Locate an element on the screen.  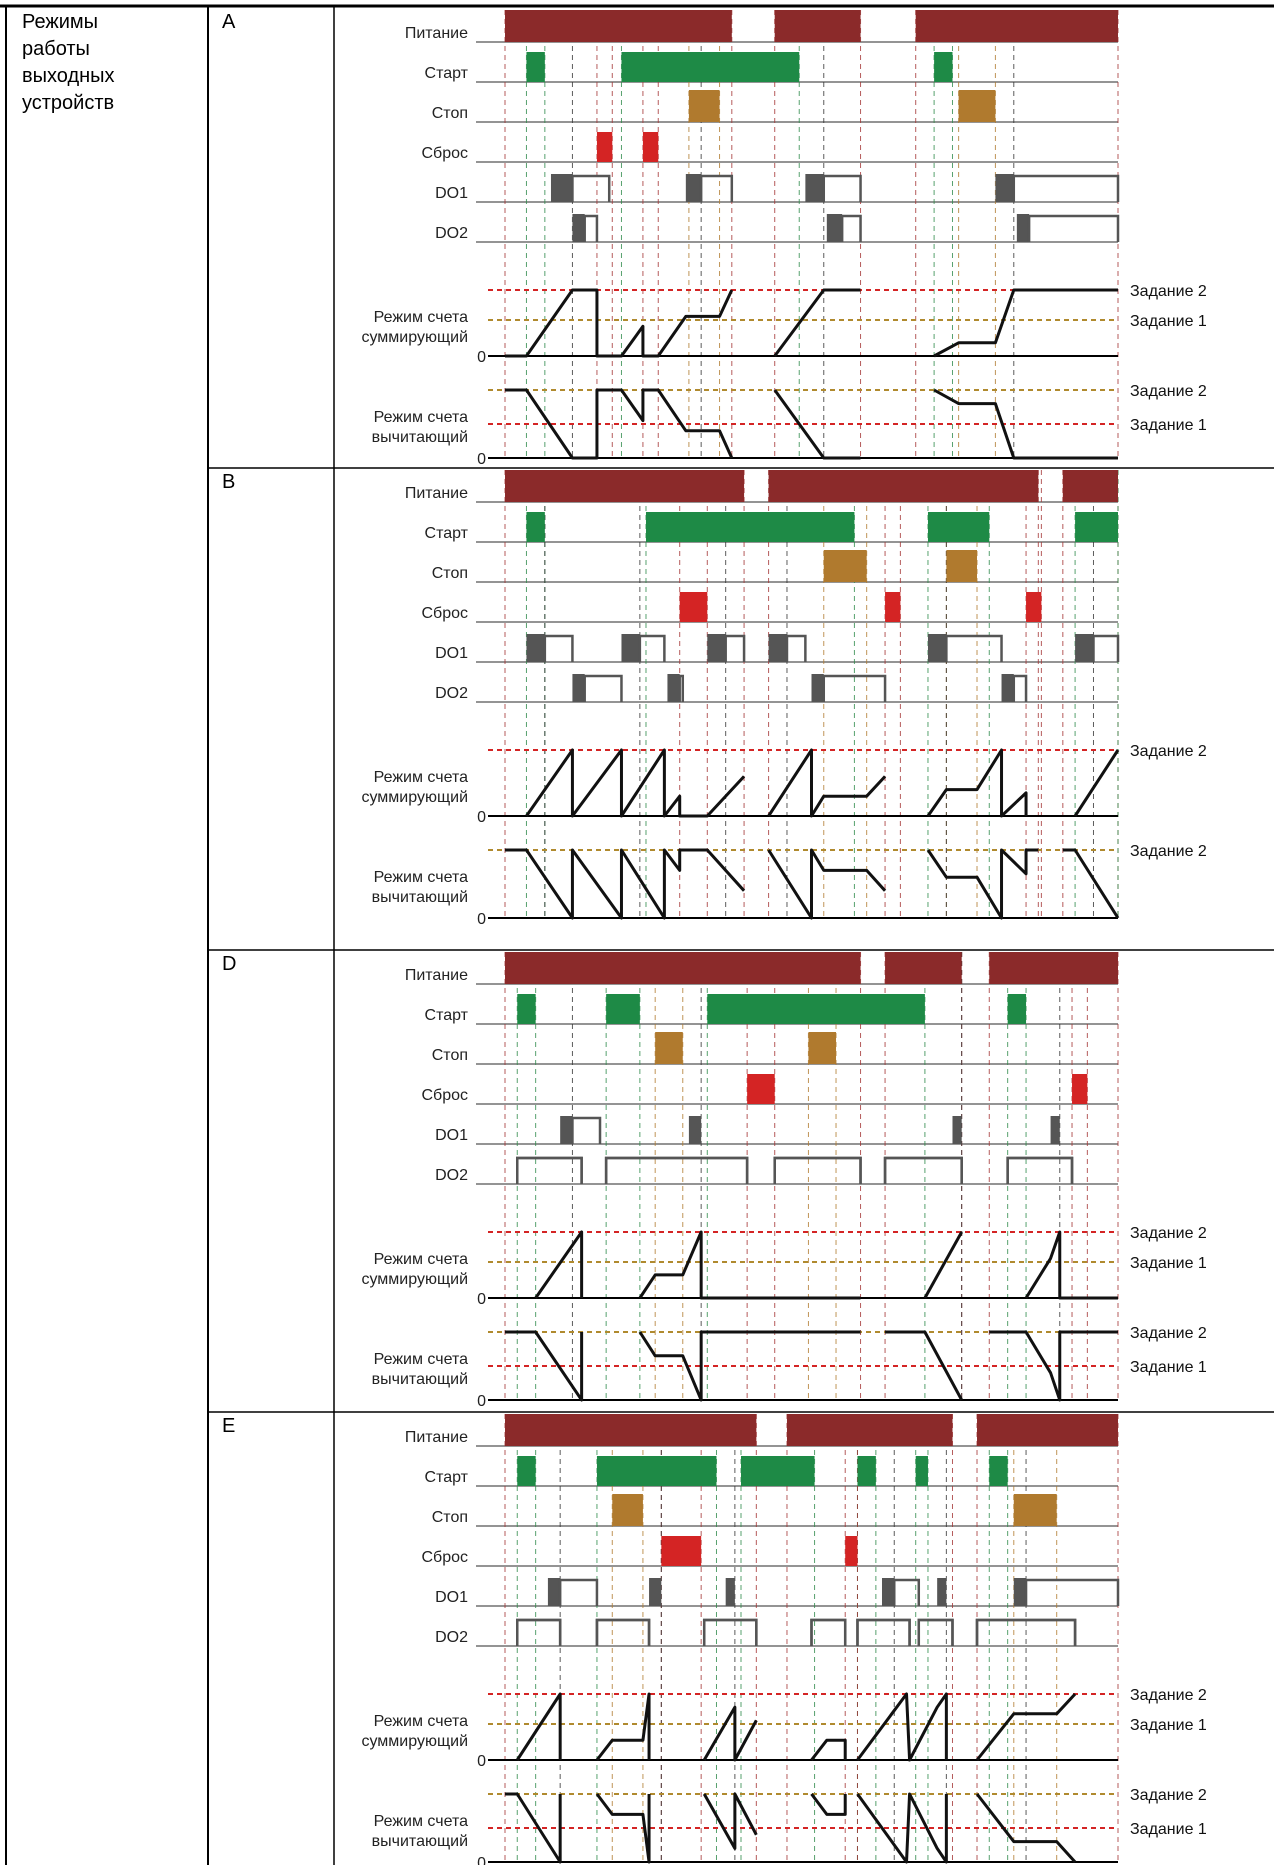
do2-active is located at coordinates (1007, 688).